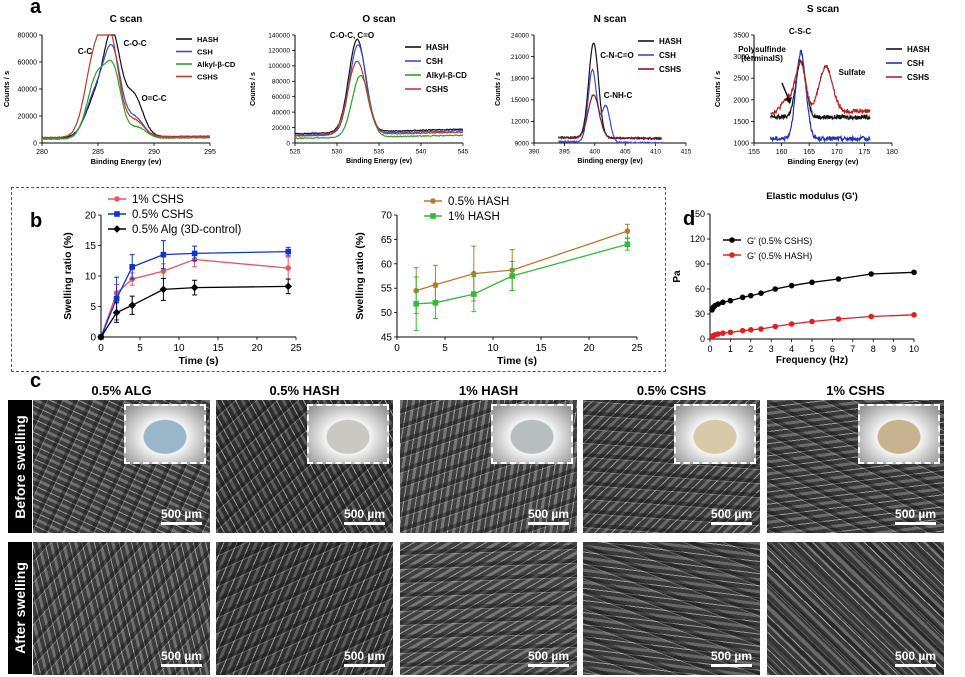  Describe the element at coordinates (750, 349) in the screenshot. I see `x-tick-label: 2` at that location.